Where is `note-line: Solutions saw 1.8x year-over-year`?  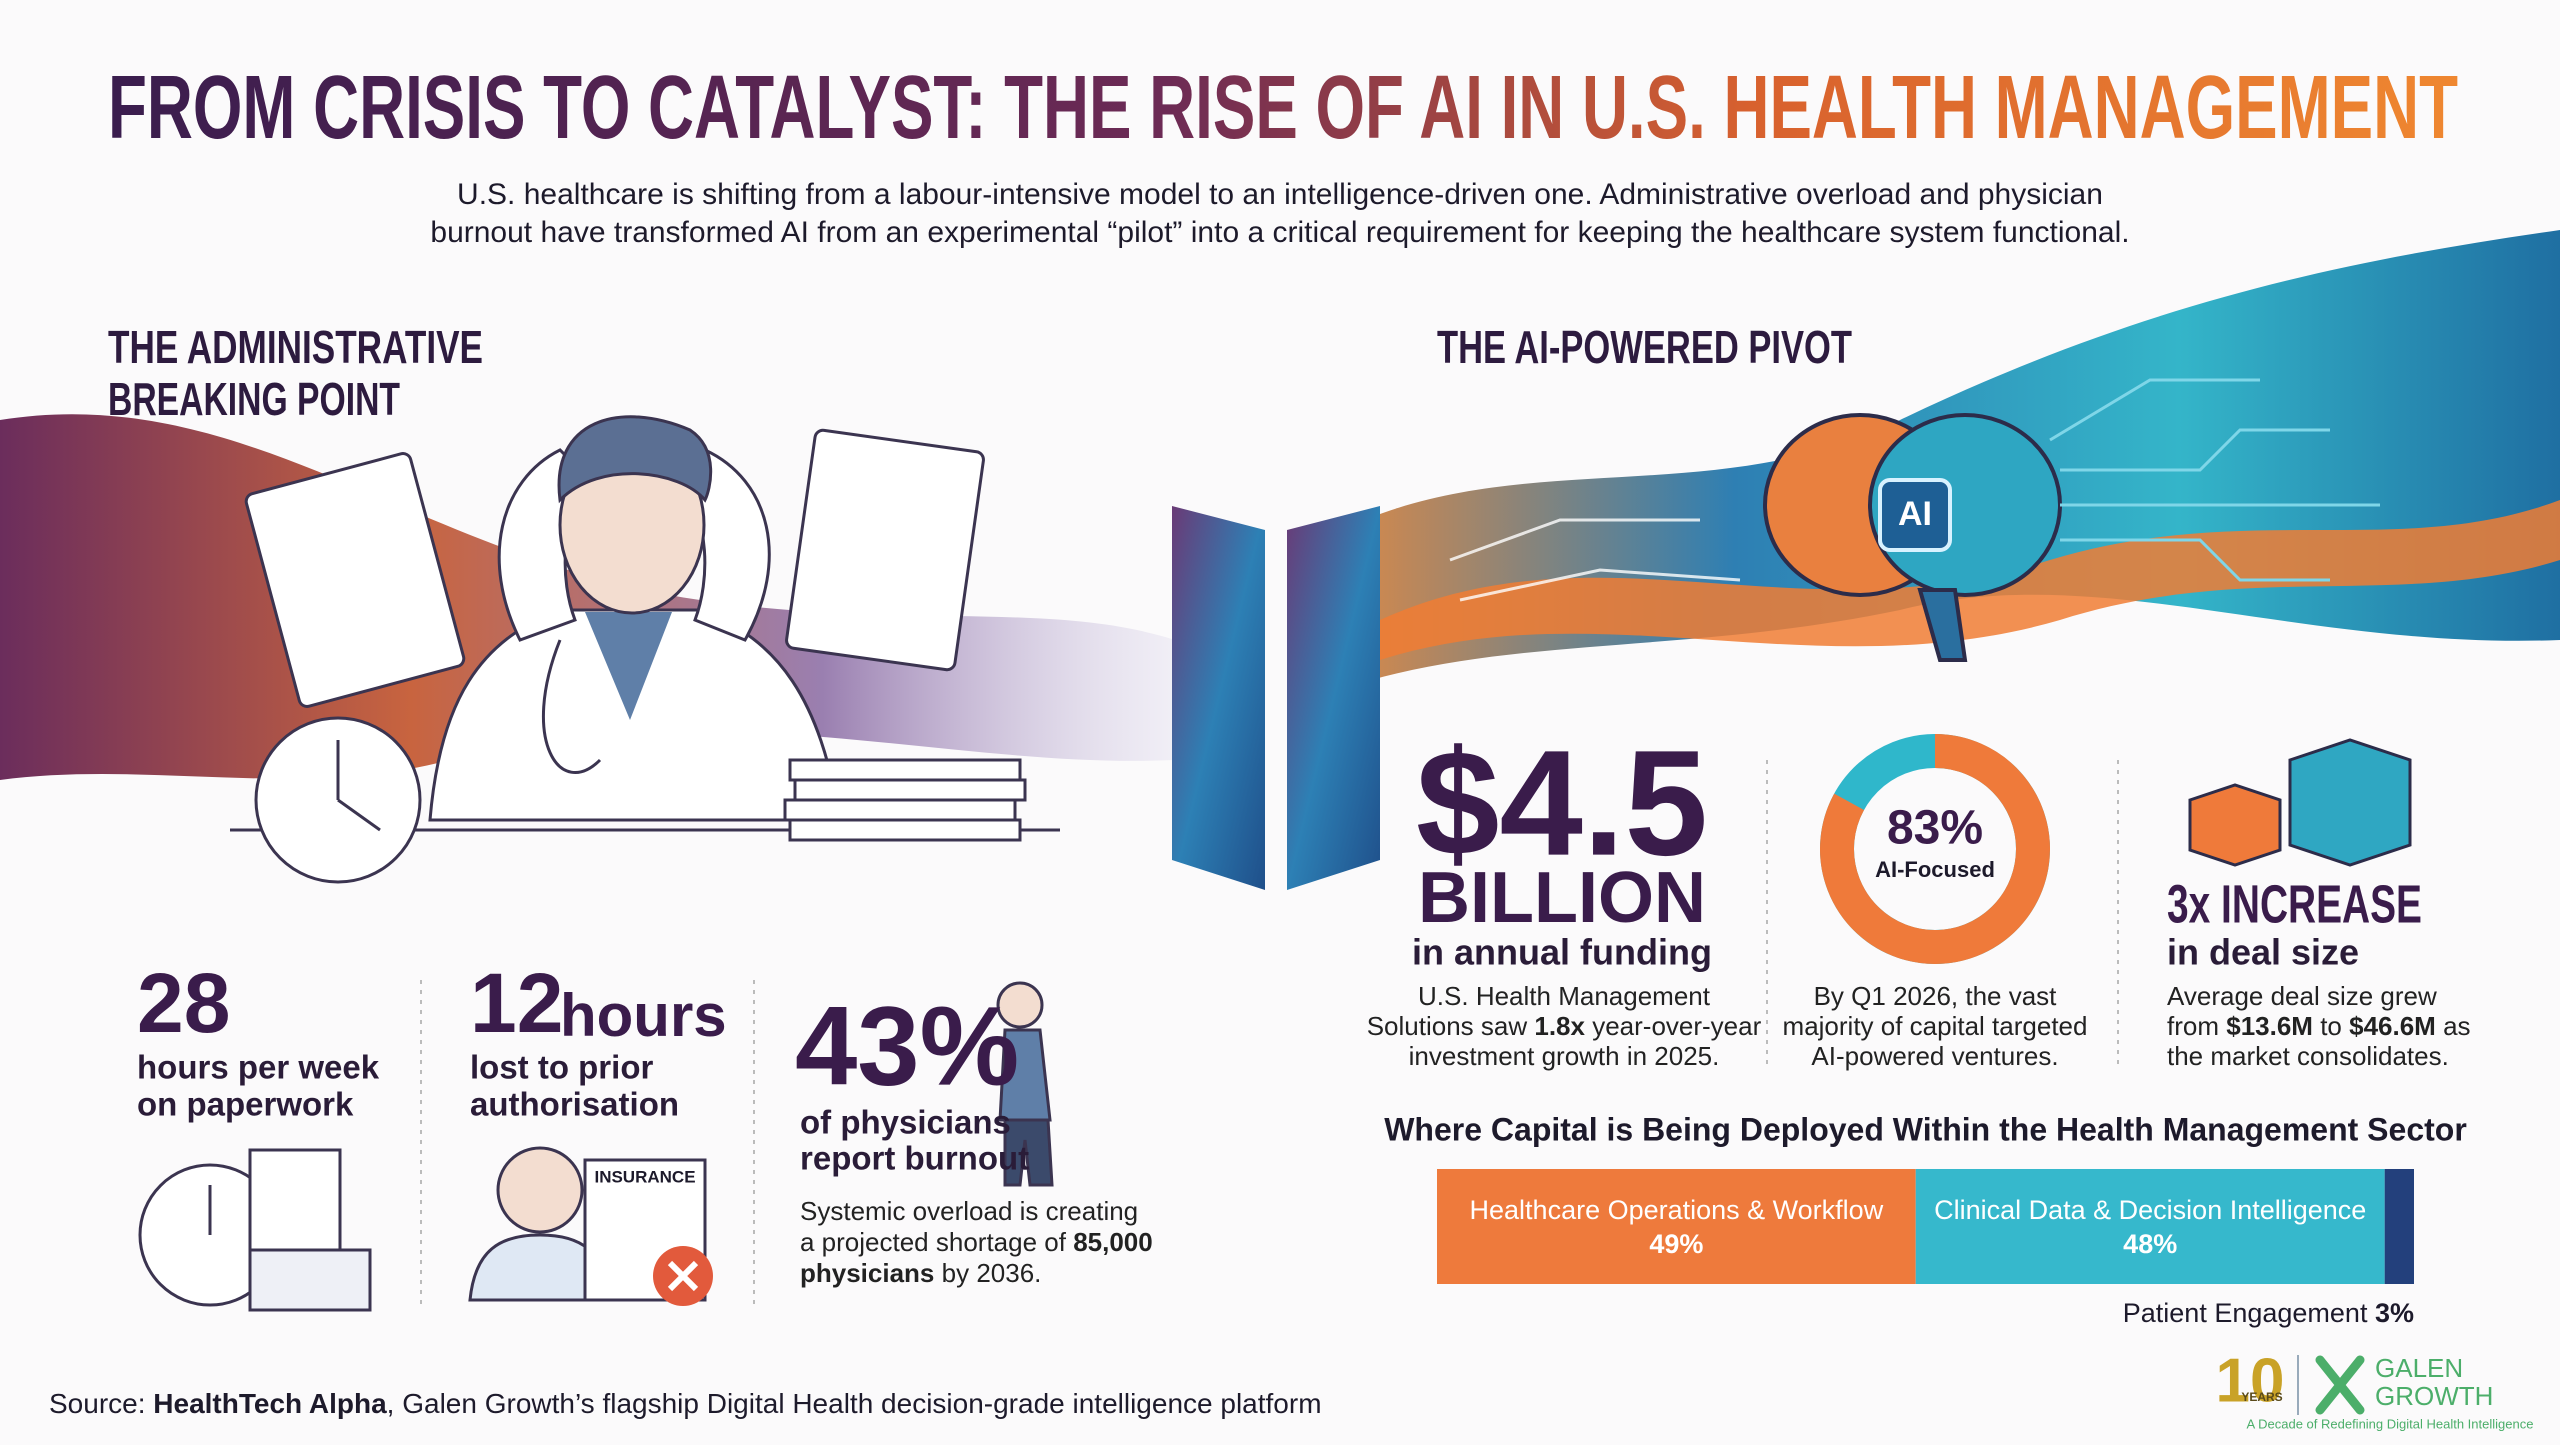
note-line: Solutions saw 1.8x year-over-year is located at coordinates (1564, 1026).